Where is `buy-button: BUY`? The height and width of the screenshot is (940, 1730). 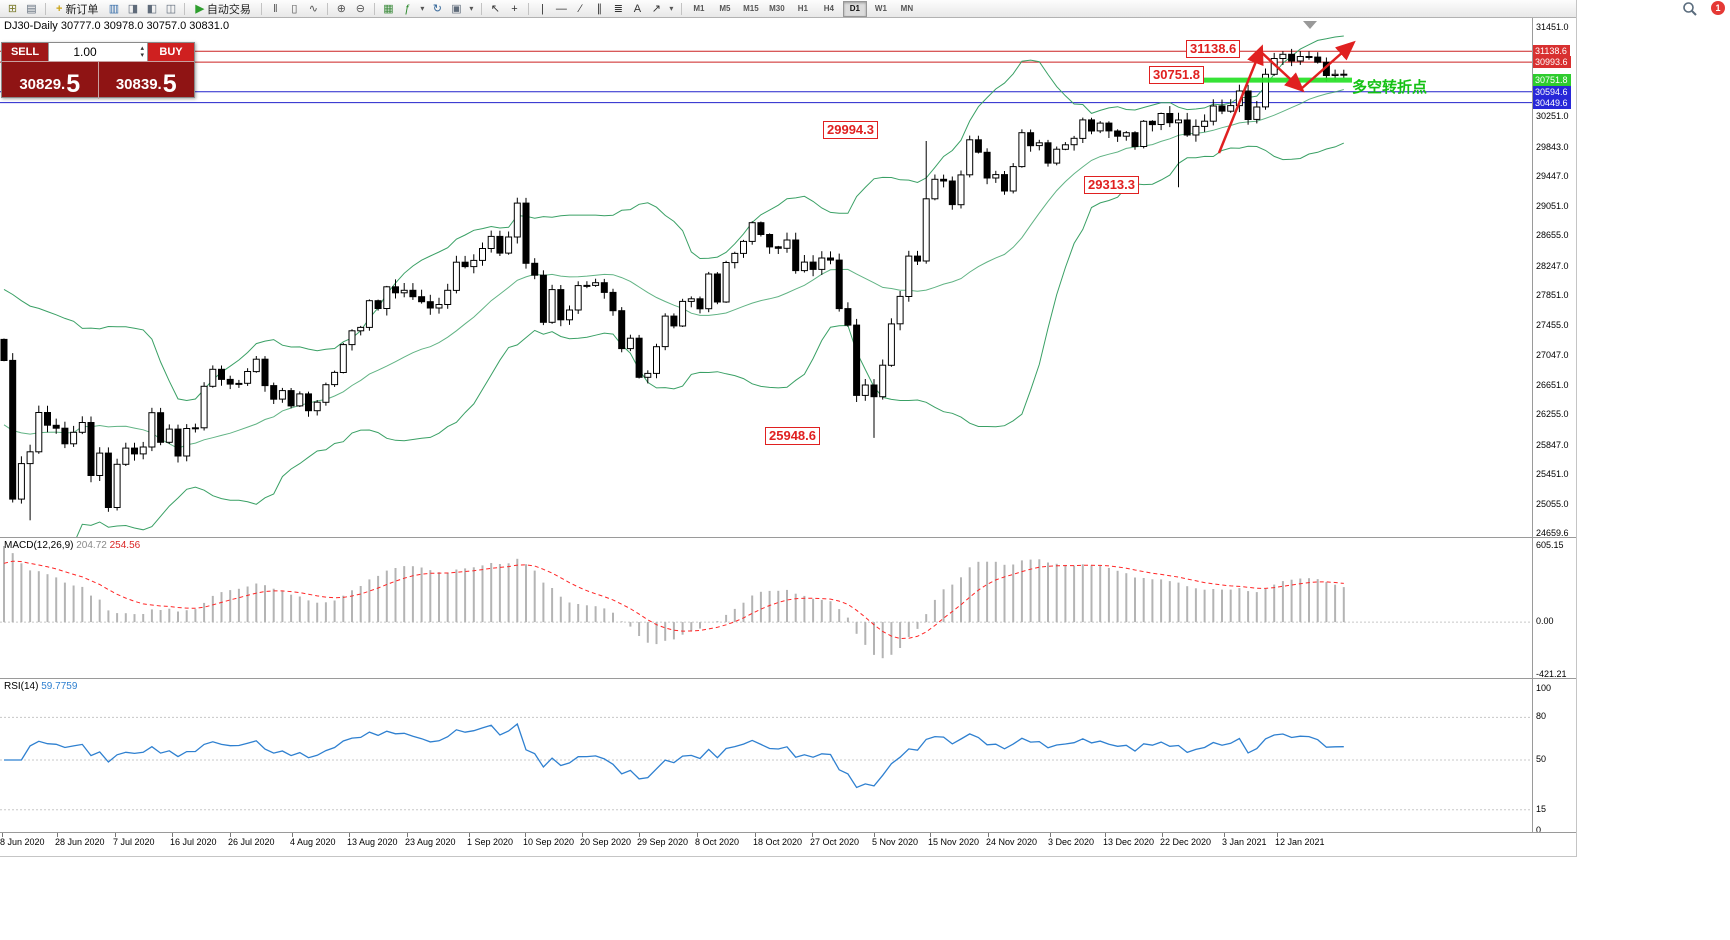
buy-button: BUY is located at coordinates (171, 52).